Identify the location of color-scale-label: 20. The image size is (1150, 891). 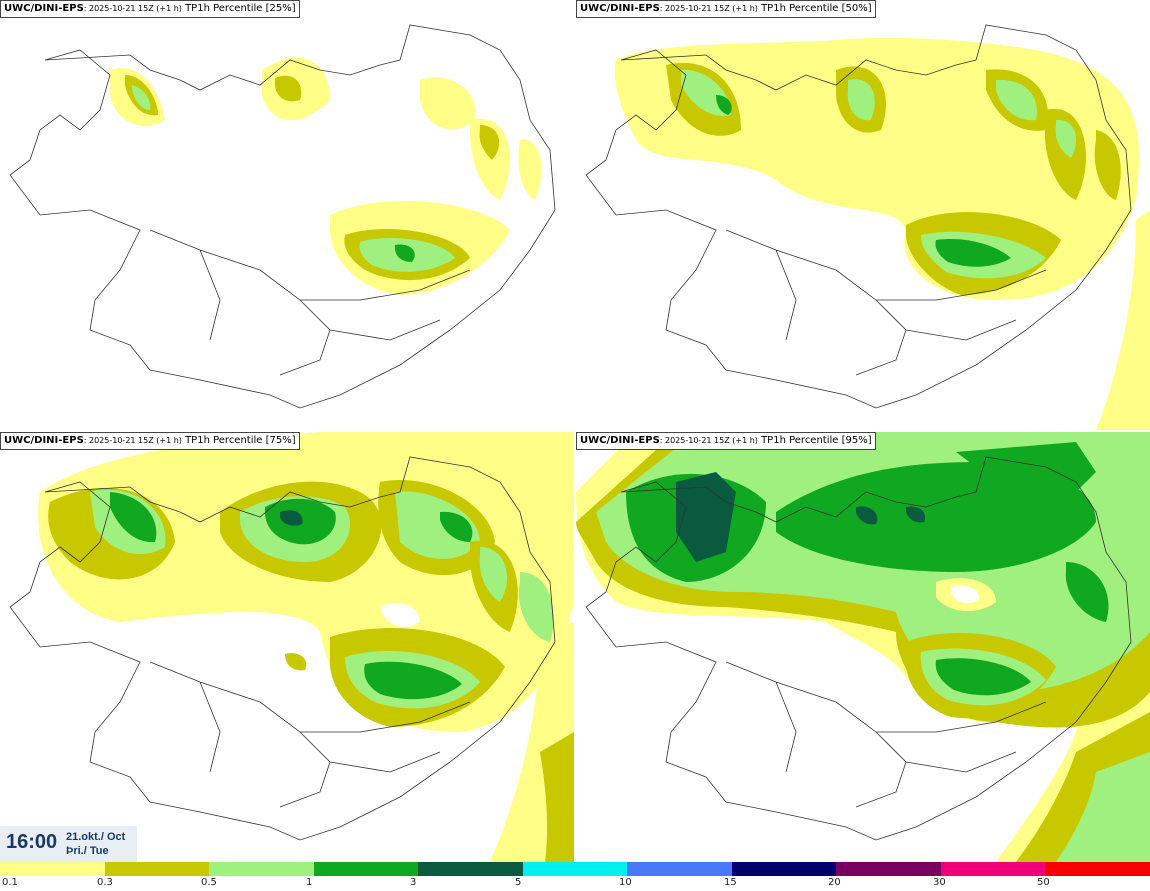
(834, 882).